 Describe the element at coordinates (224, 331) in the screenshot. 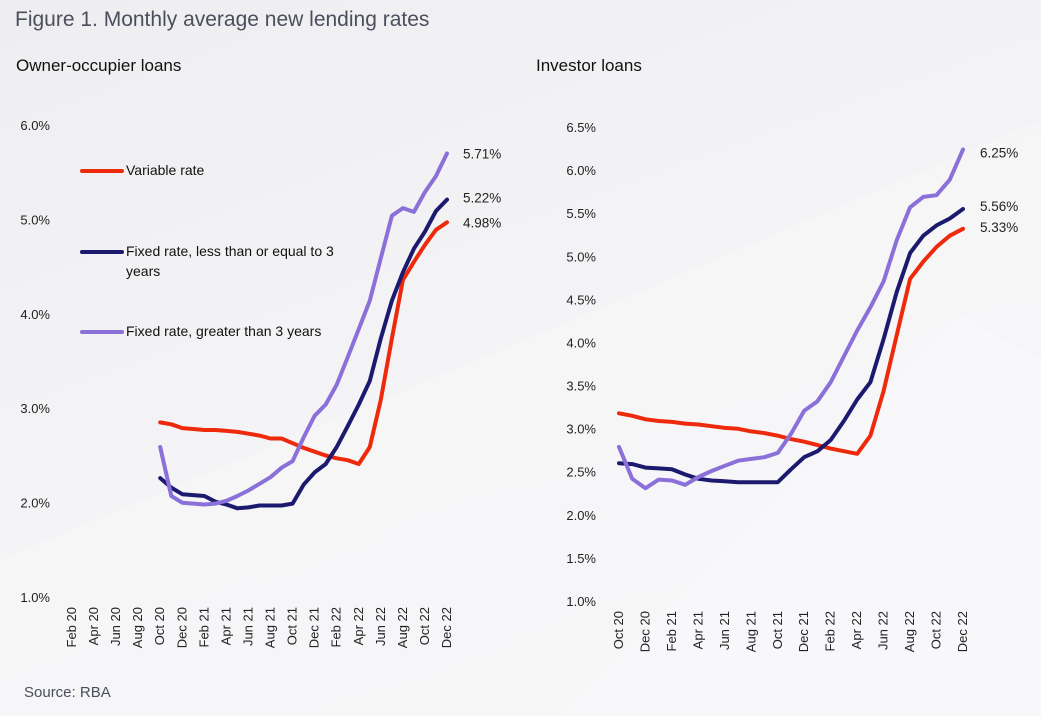

I see `legend-label-fixed-long: Fixed rate, greater than 3 years` at that location.